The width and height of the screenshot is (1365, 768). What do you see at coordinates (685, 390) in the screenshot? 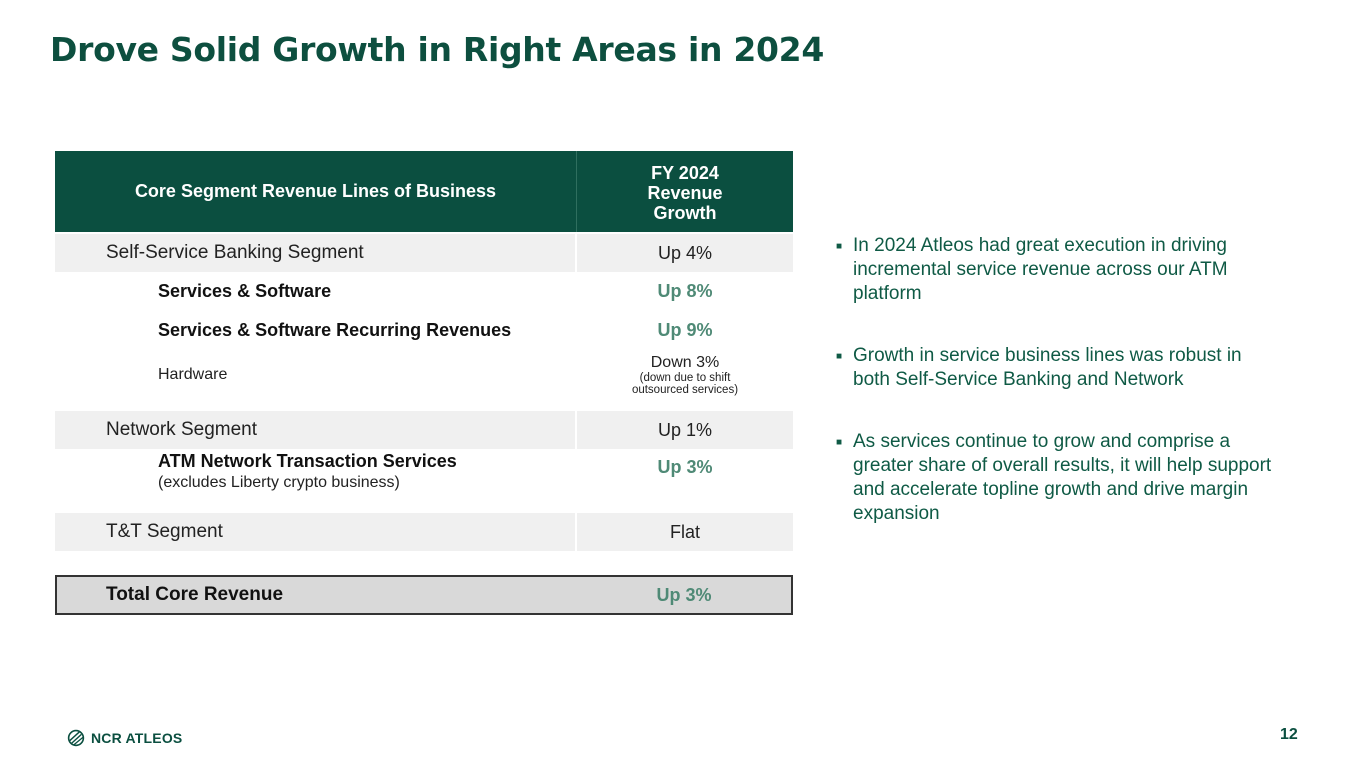
I see `row-note: outsourced services)` at bounding box center [685, 390].